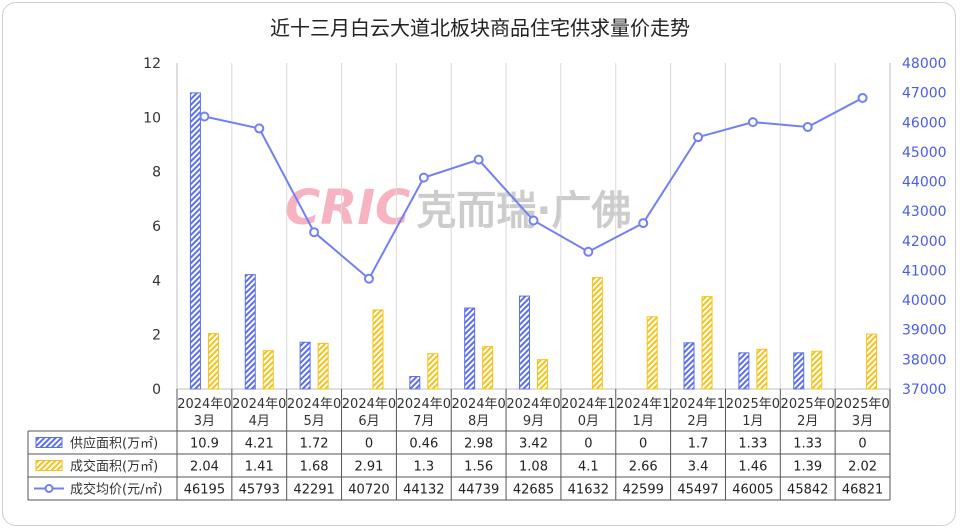 Image resolution: width=960 pixels, height=530 pixels. I want to click on table-cell: 1.08, so click(533, 467).